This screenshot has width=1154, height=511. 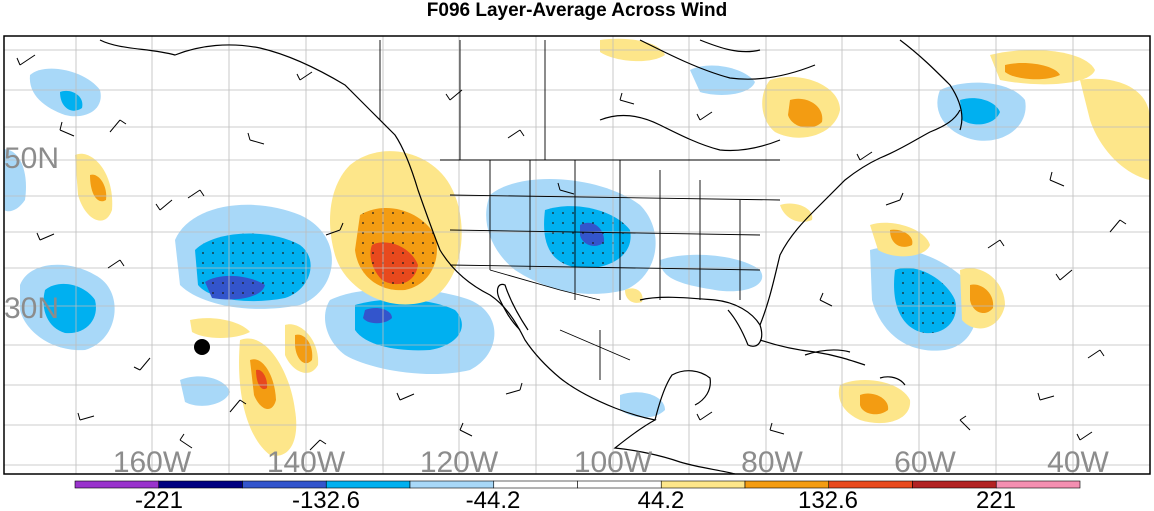 I want to click on lon-label-80w: 80W, so click(x=772, y=462).